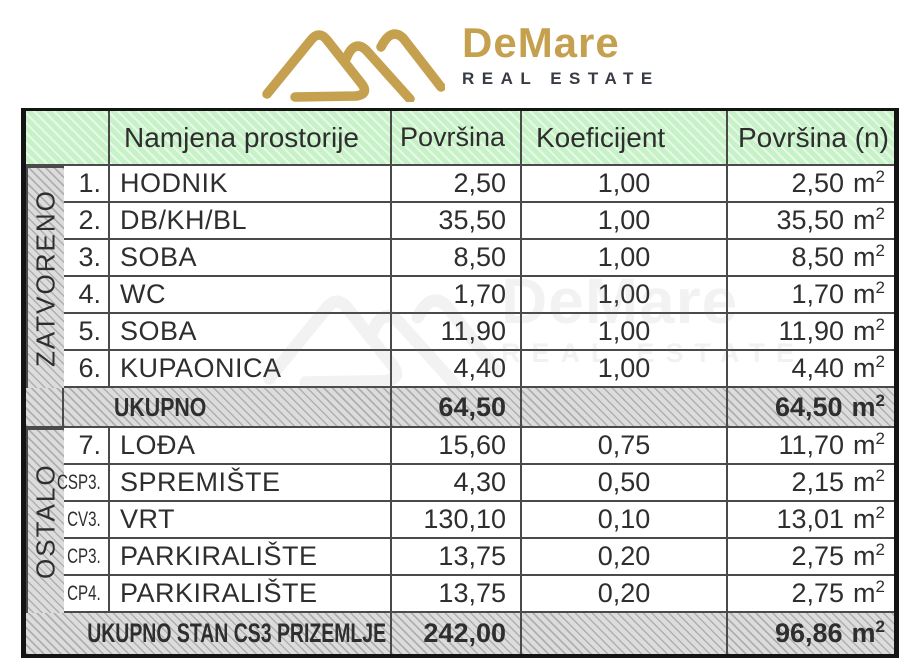  Describe the element at coordinates (45, 408) in the screenshot. I see `subtotal-strip-cell` at that location.